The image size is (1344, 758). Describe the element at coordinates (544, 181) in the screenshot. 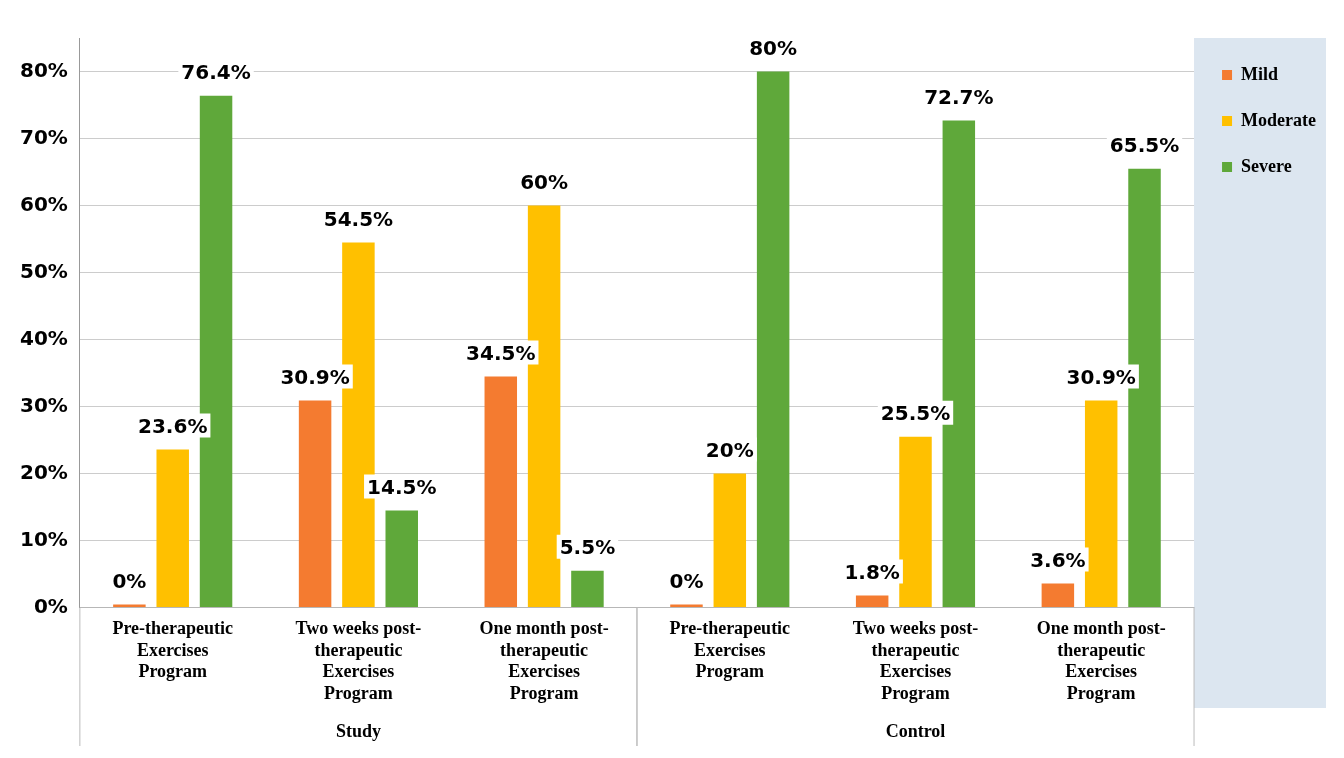

I see `data-label: 60%` at that location.